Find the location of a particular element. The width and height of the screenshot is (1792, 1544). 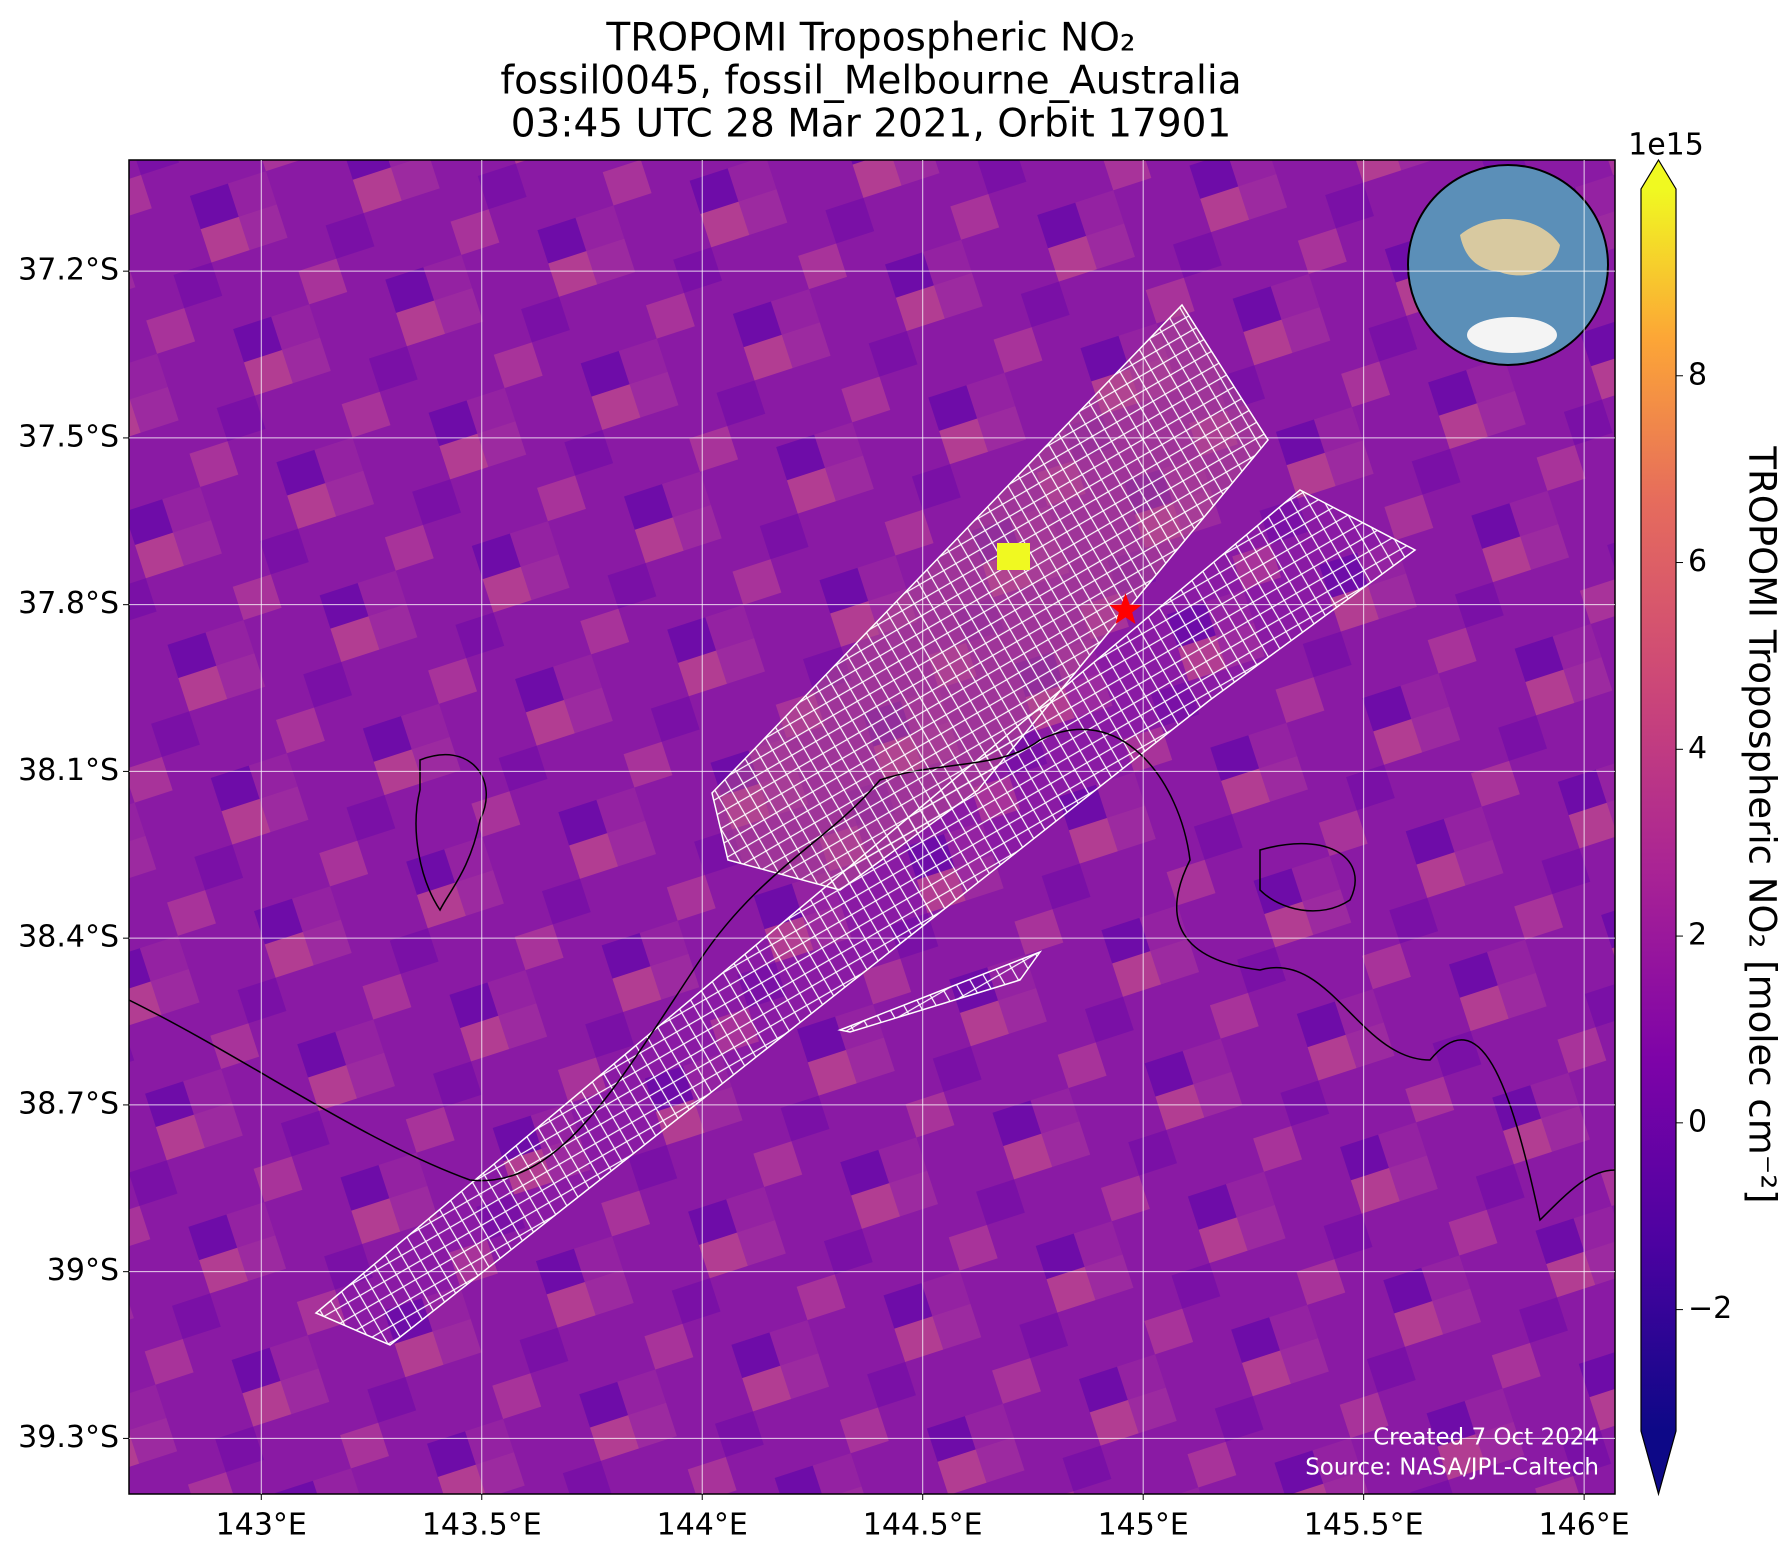

x-tick-label: 143.5°E is located at coordinates (482, 1525).